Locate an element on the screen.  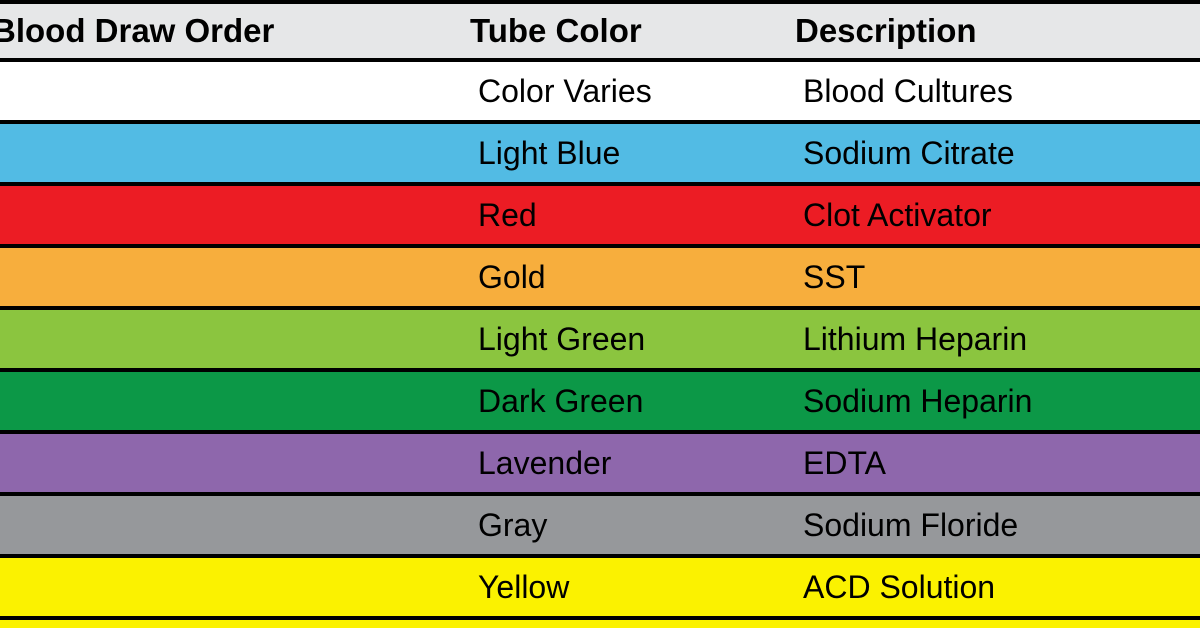
table-bottom-border is located at coordinates (600, 618).